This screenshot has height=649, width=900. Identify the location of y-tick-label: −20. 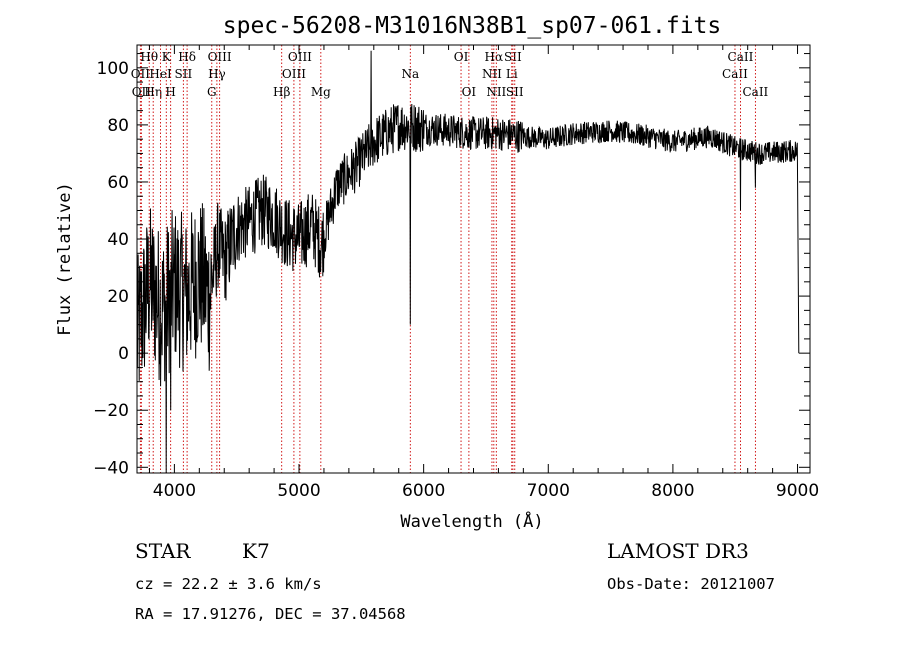
(111, 411).